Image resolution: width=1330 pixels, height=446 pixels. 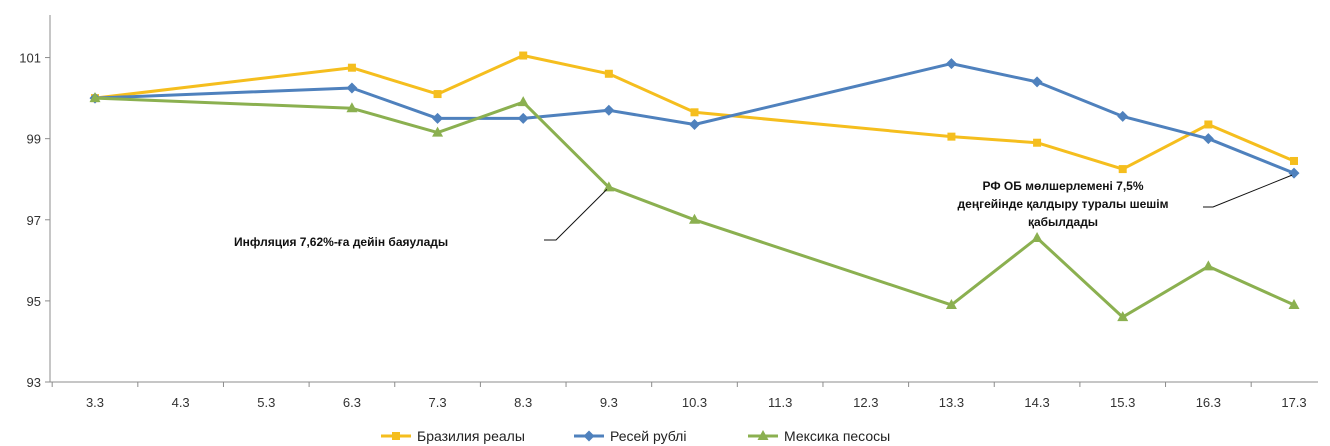 I want to click on y-tick-label: 101, so click(x=30, y=58).